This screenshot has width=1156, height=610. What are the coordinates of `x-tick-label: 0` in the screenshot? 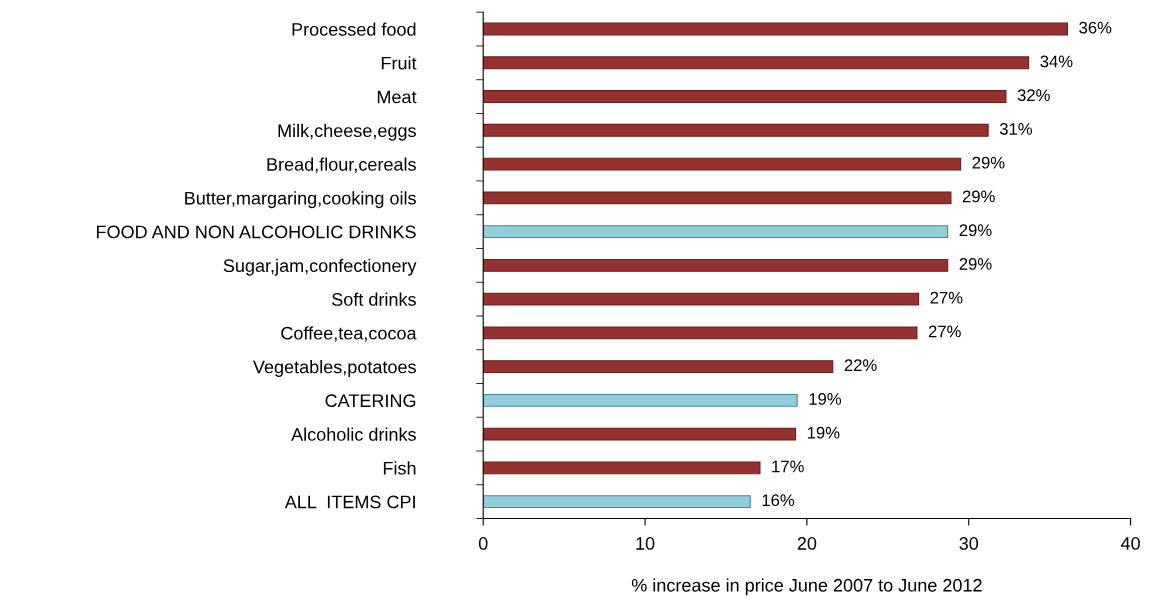 It's located at (483, 543).